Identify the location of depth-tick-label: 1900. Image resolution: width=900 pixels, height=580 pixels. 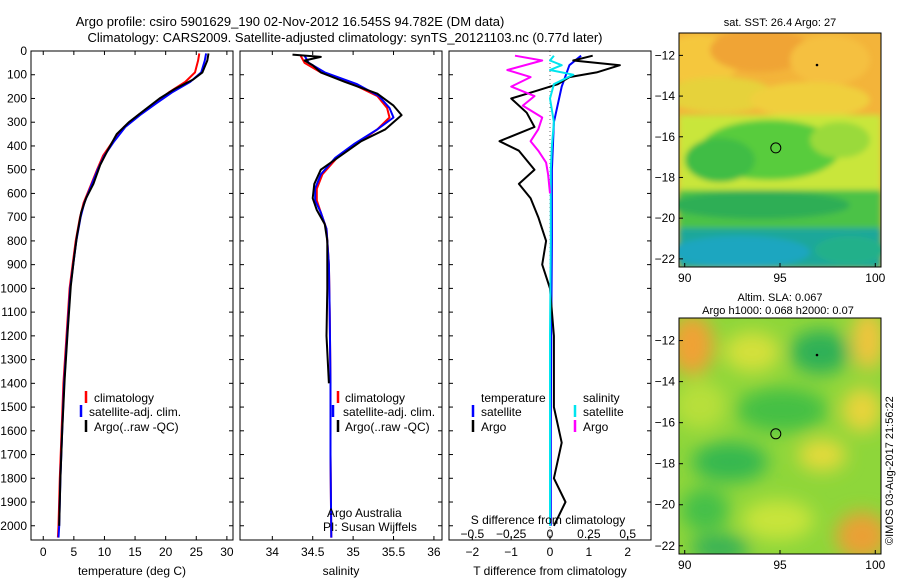
(13, 502).